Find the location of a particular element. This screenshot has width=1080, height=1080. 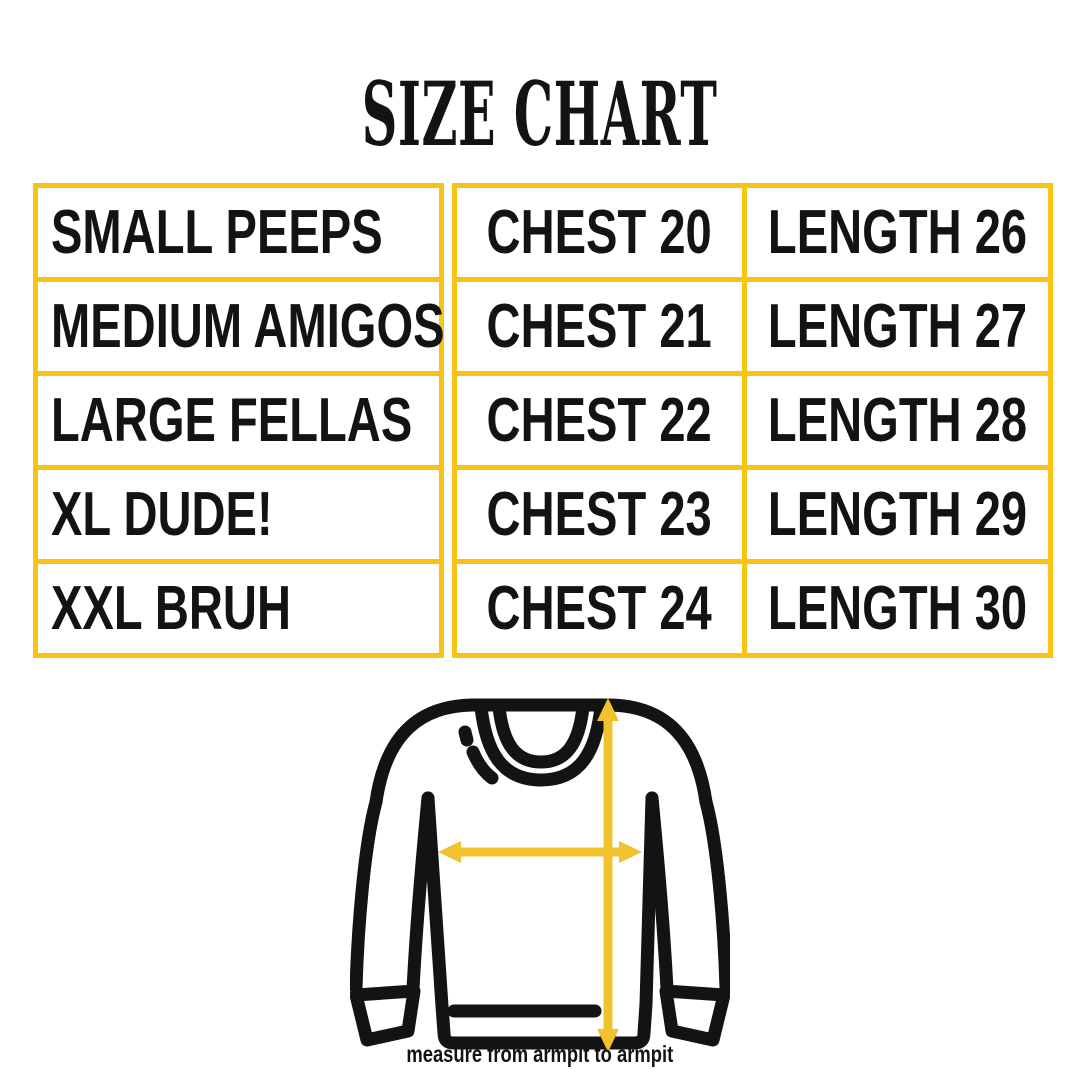

chest-cell: CHEST 24 is located at coordinates (599, 606).